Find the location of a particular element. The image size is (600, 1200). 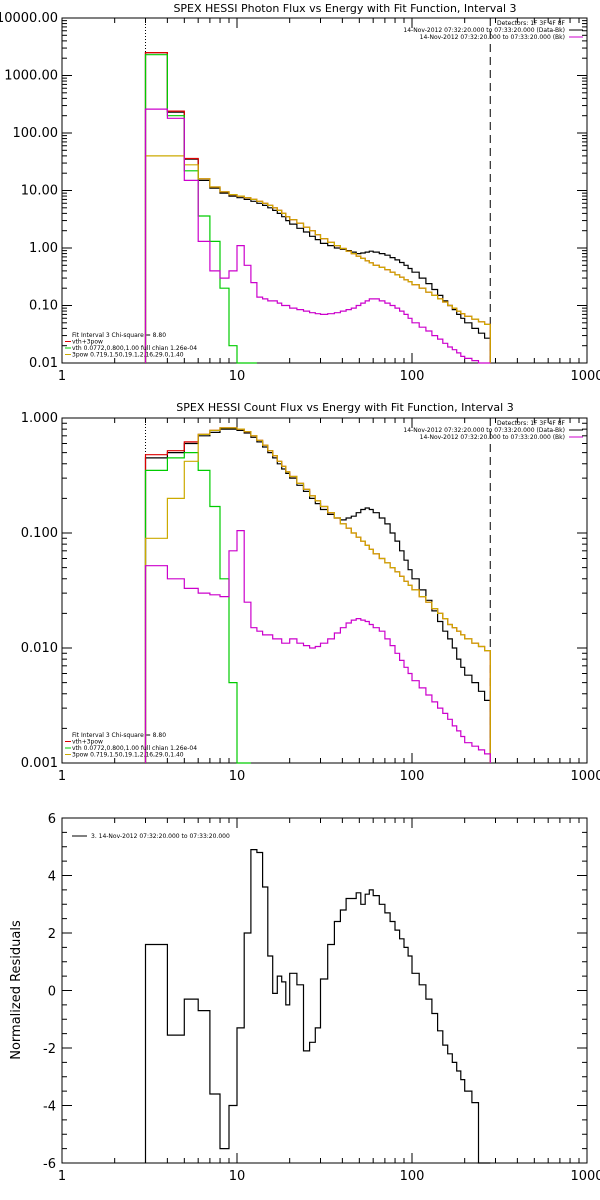

photon-flux-series-bk is located at coordinates (317, 236).